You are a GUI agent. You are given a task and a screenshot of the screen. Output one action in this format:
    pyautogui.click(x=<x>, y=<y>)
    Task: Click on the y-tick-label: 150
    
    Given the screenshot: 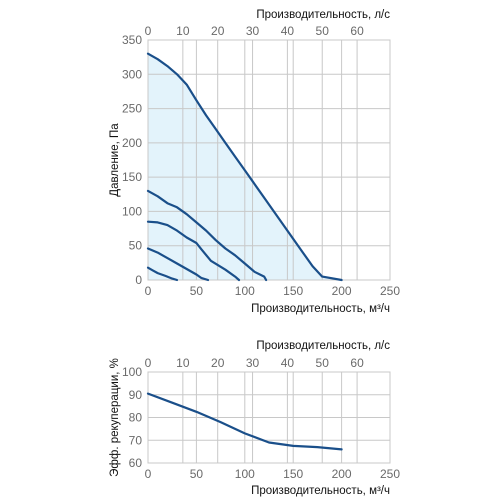 What is the action you would take?
    pyautogui.click(x=132, y=177)
    